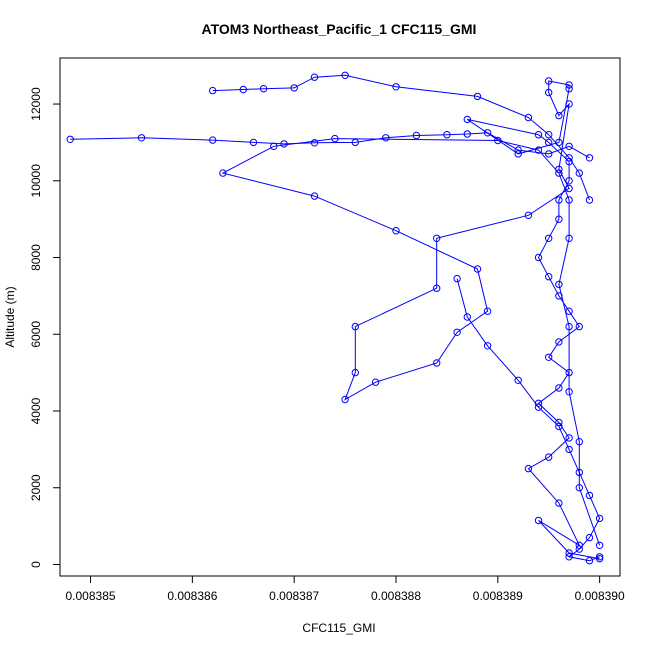 The width and height of the screenshot is (650, 650). Describe the element at coordinates (36, 487) in the screenshot. I see `y-tick-label: 2000` at that location.